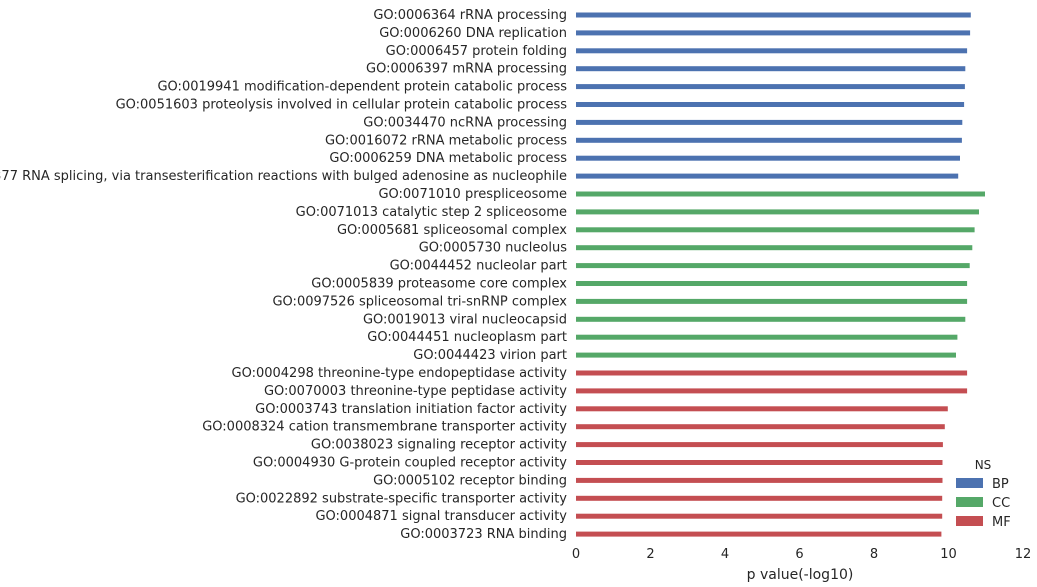 This screenshot has width=1037, height=587. What do you see at coordinates (465, 122) in the screenshot?
I see `category-label: GO:0034470 ncRNA processing` at bounding box center [465, 122].